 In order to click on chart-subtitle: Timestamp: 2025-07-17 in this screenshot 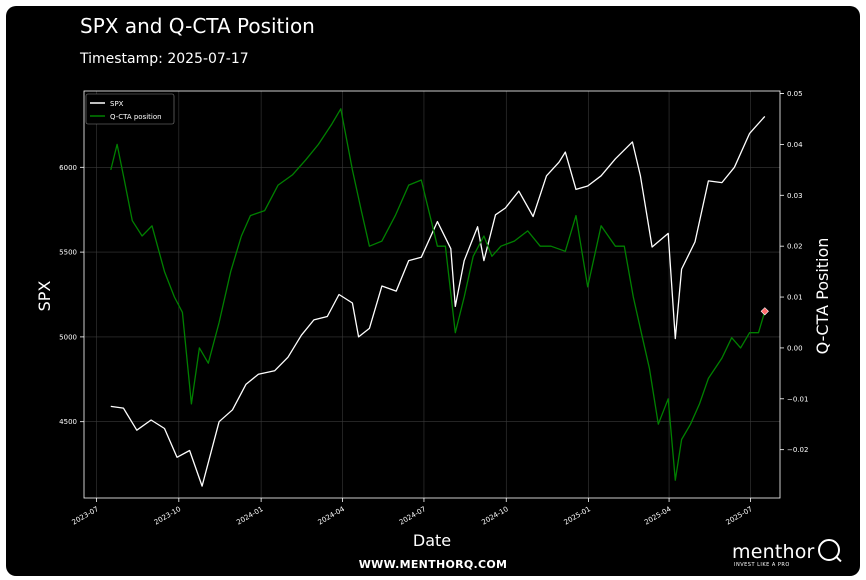, I will do `click(164, 59)`.